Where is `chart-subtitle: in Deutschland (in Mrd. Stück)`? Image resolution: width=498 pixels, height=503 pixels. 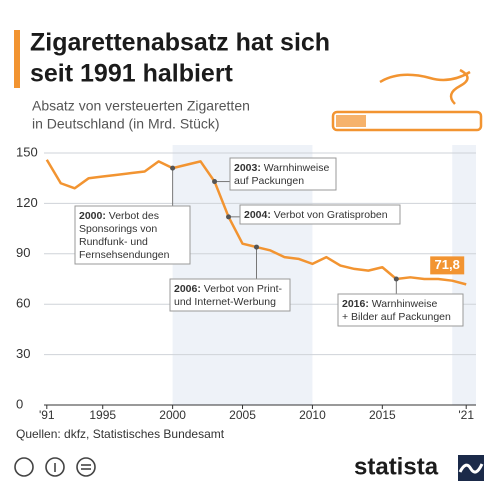 chart-subtitle: in Deutschland (in Mrd. Stück) is located at coordinates (126, 124).